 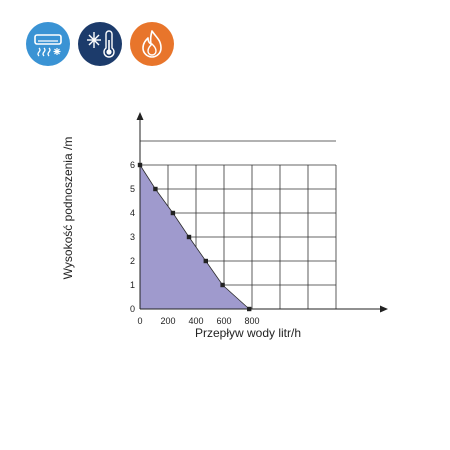 I want to click on y-tick-label: 5, so click(x=132, y=189).